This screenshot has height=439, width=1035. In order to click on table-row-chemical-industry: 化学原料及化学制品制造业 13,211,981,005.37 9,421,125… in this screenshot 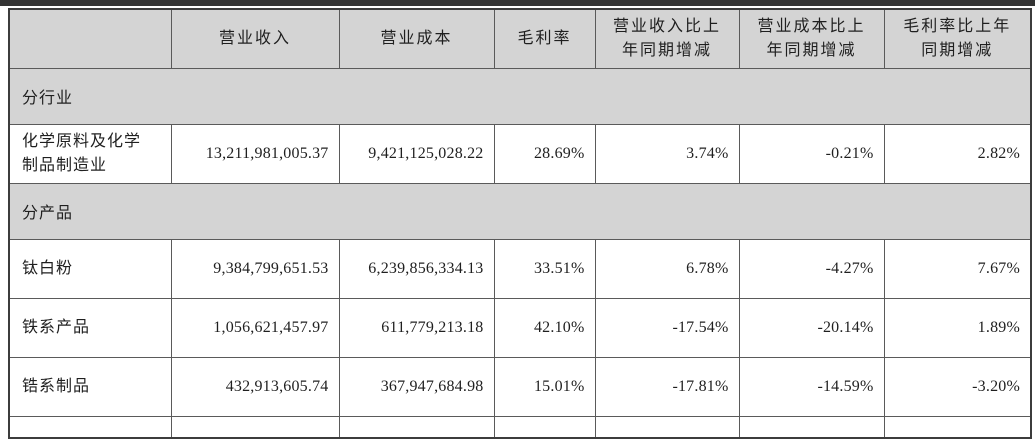, I will do `click(520, 153)`.